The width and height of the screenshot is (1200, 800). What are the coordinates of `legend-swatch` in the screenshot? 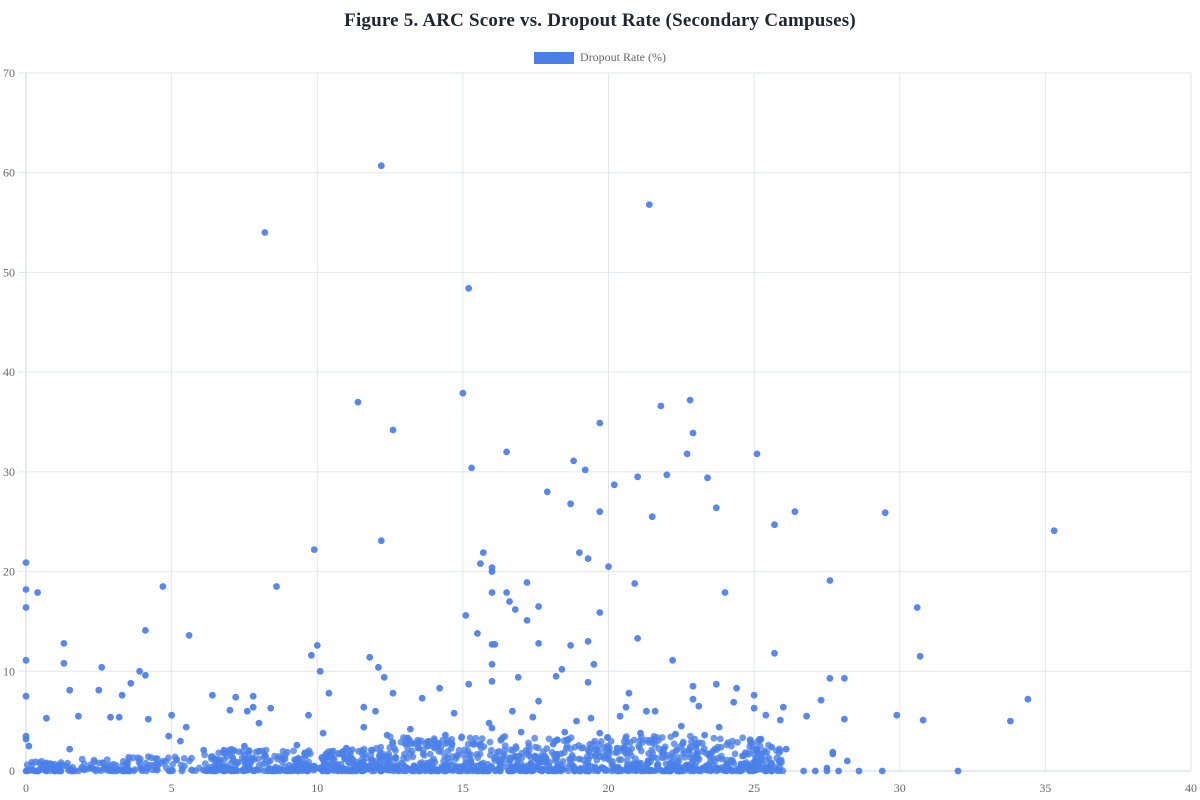 It's located at (554, 57).